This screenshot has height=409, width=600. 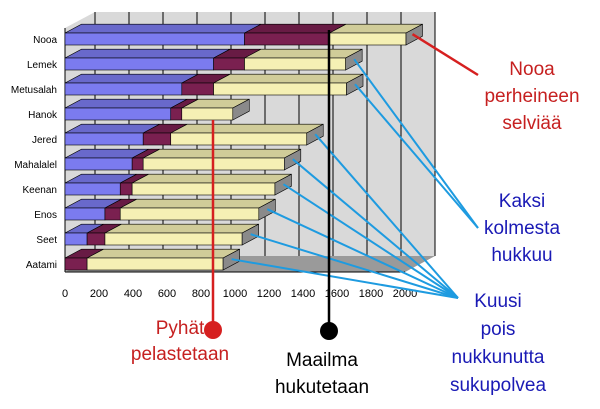 What do you see at coordinates (522, 201) in the screenshot?
I see `two_of_three-label: Kaksi` at bounding box center [522, 201].